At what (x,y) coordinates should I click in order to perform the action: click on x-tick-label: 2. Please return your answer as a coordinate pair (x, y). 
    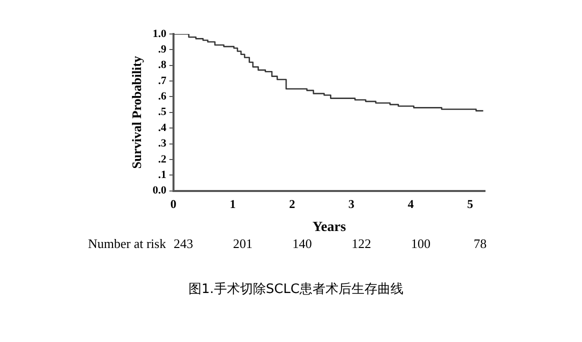
    Looking at the image, I should click on (292, 204).